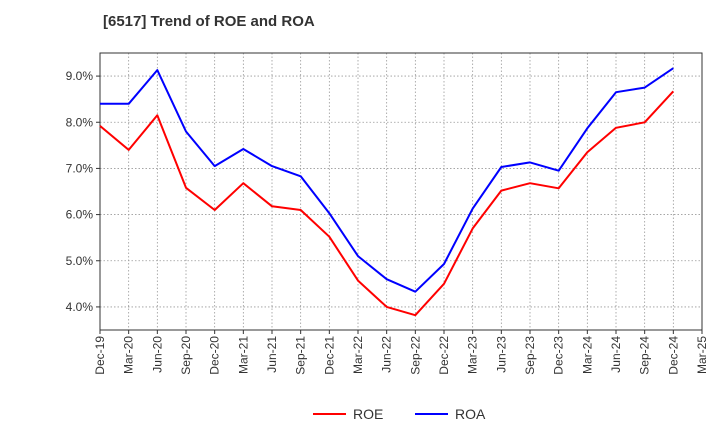 The image size is (720, 440). What do you see at coordinates (329, 355) in the screenshot?
I see `x-tick-label: Dec-21` at bounding box center [329, 355].